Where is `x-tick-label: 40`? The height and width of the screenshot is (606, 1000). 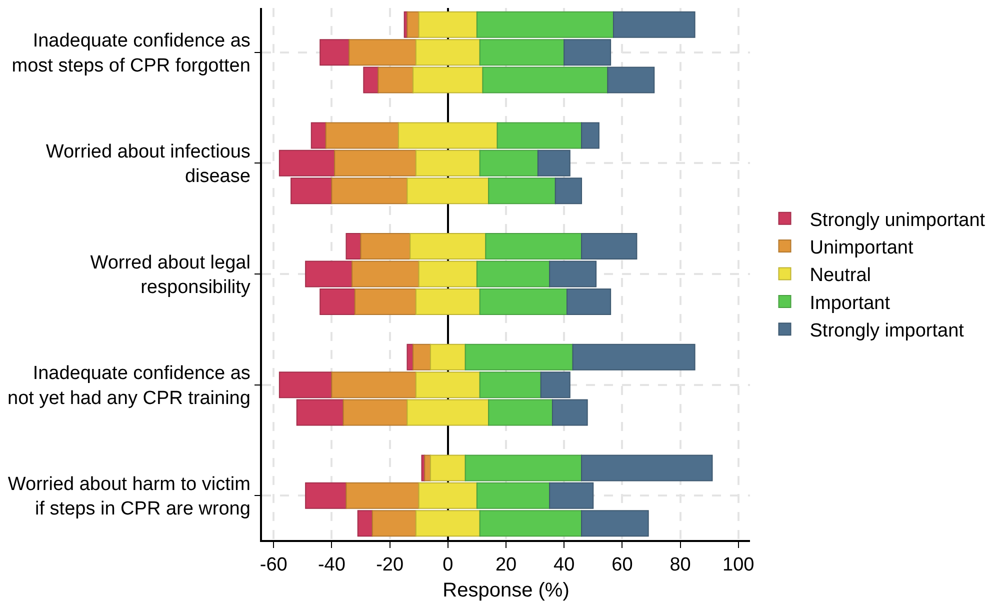
x-tick-label: 40 is located at coordinates (564, 565).